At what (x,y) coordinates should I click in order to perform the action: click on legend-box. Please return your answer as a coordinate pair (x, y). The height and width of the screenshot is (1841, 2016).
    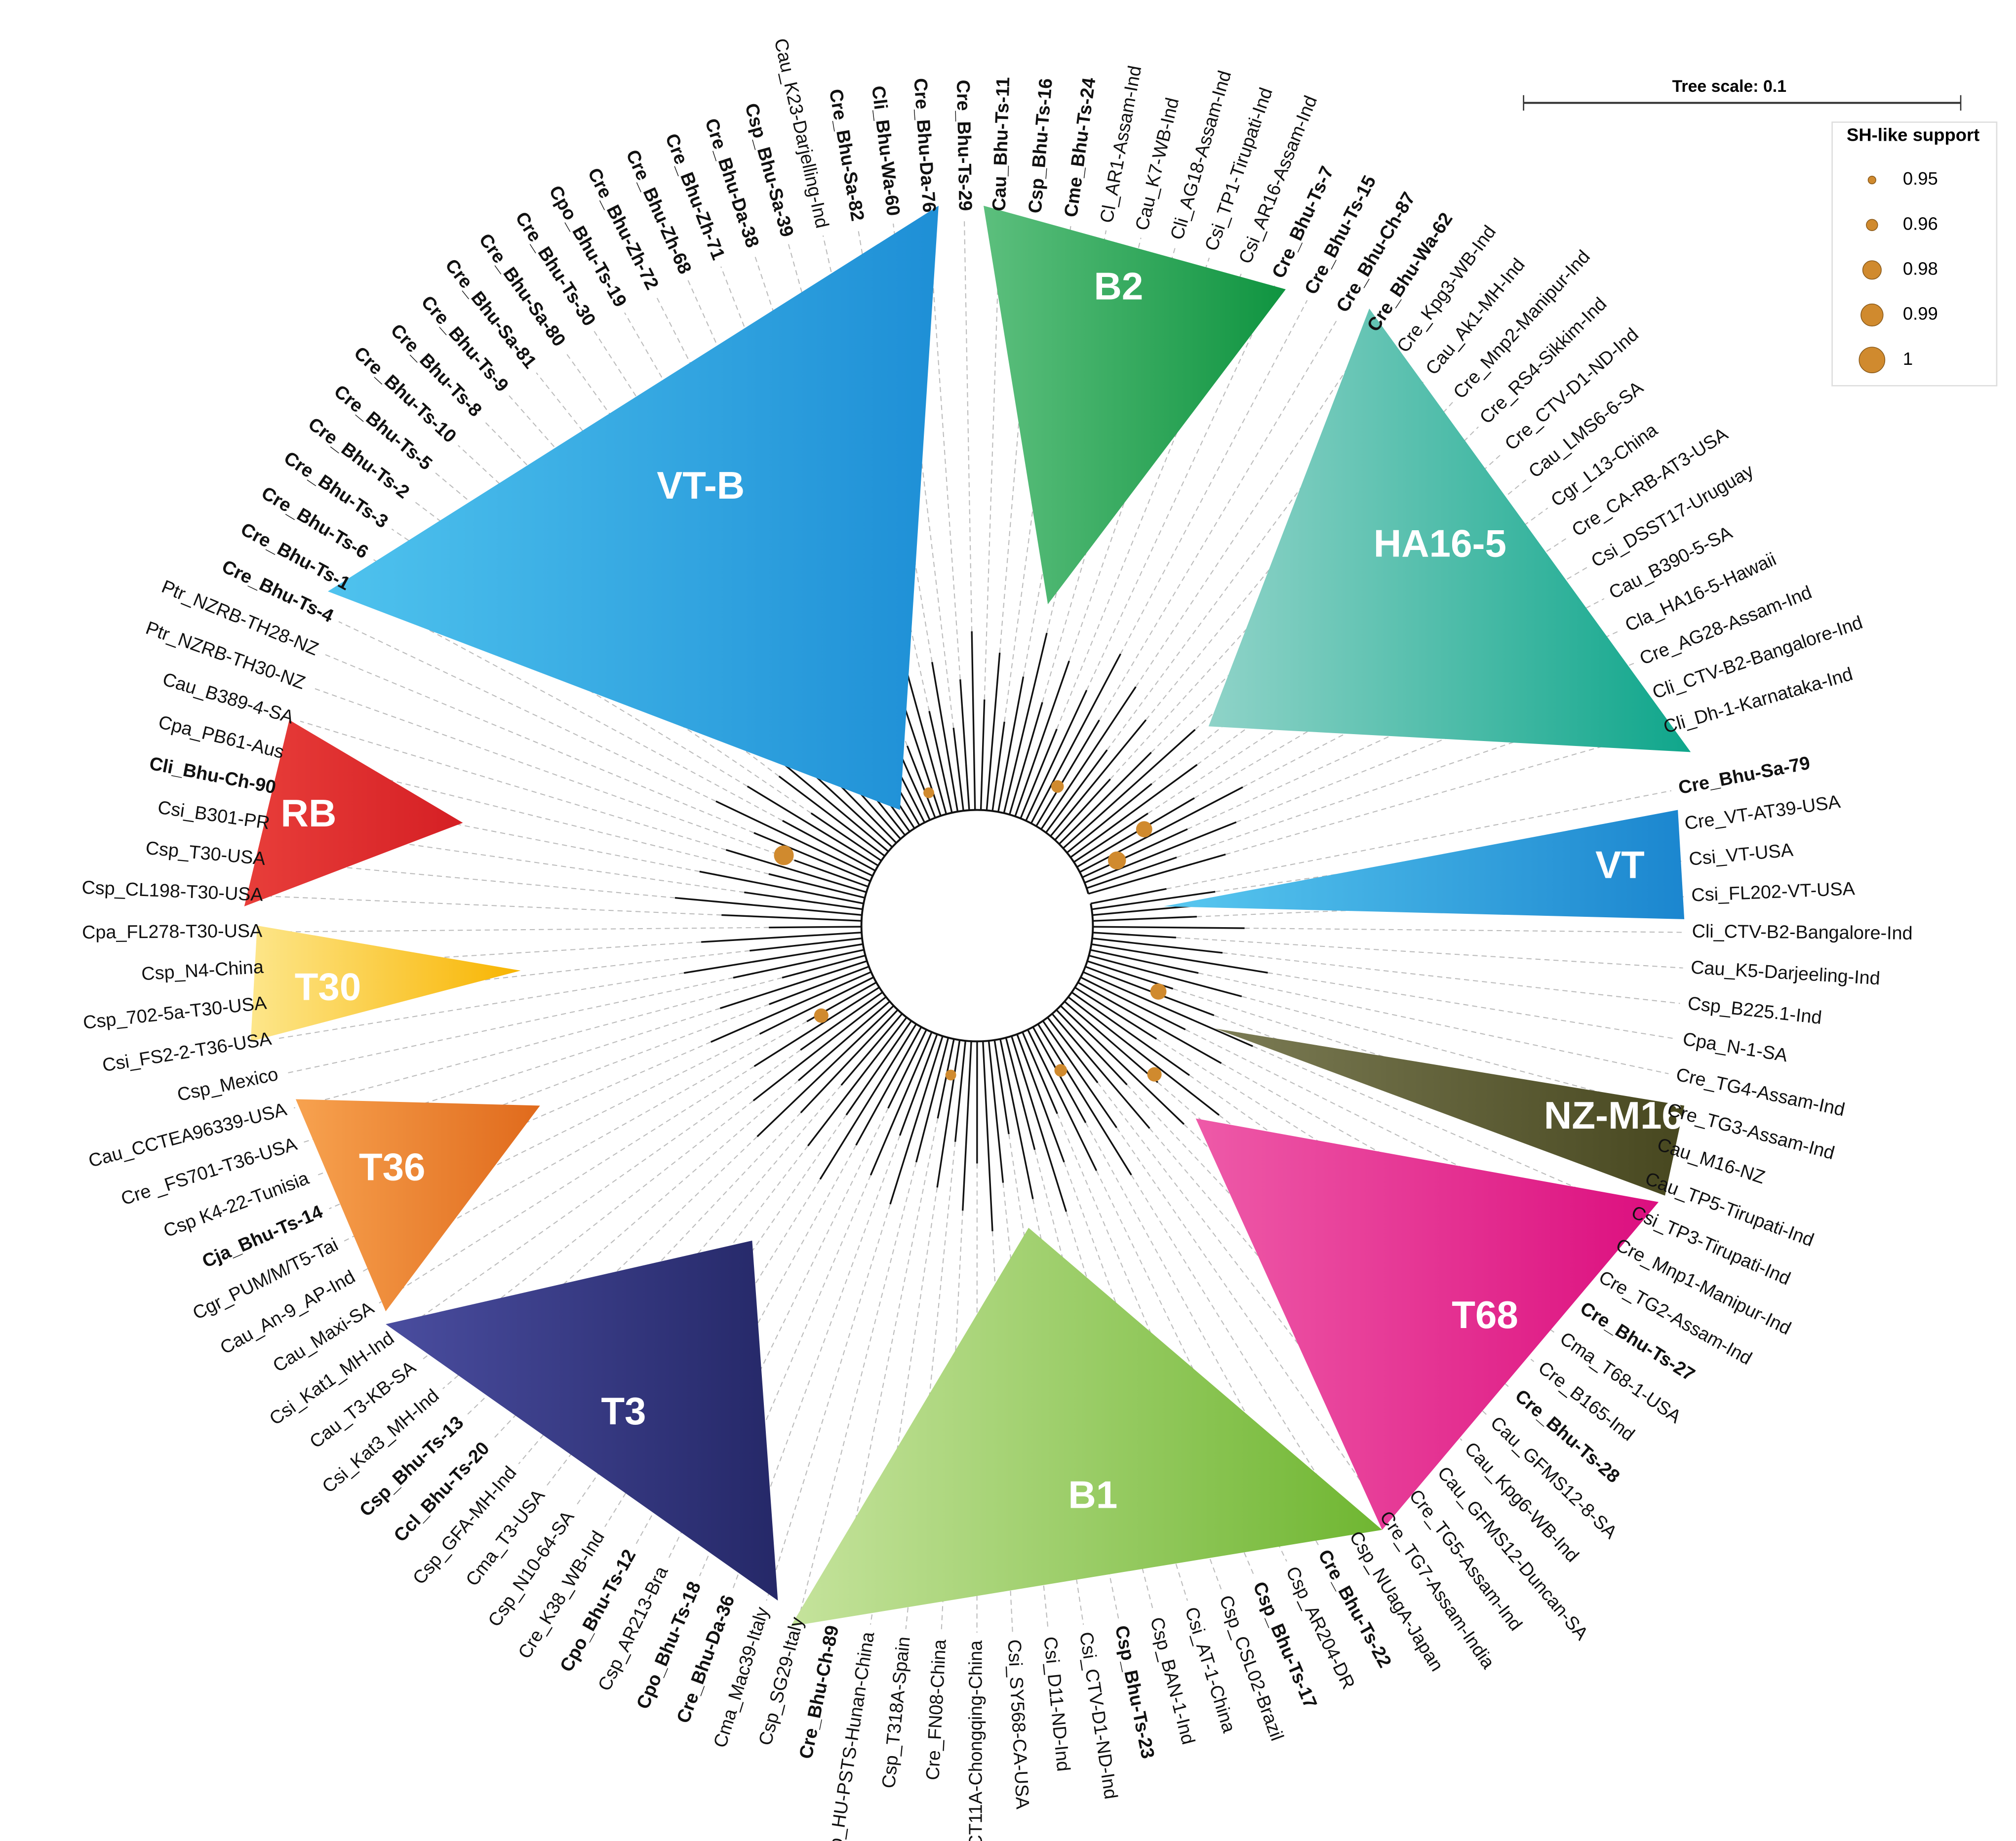
    Looking at the image, I should click on (1914, 254).